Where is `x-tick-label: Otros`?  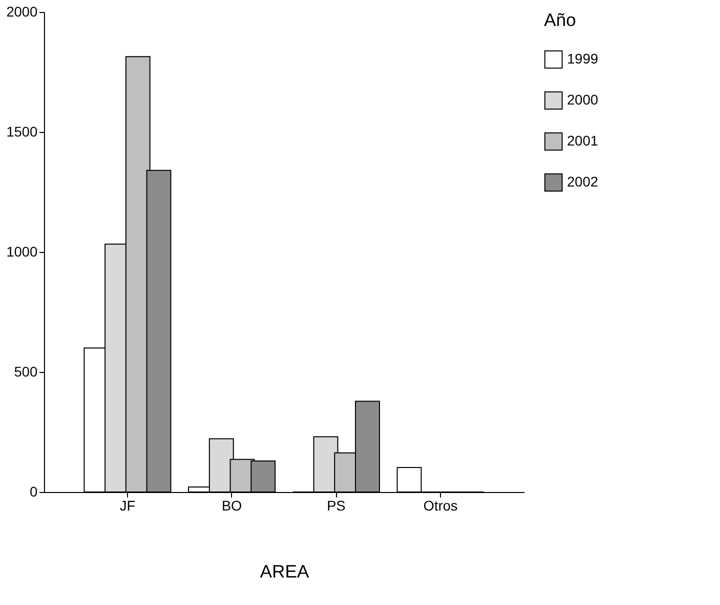 x-tick-label: Otros is located at coordinates (440, 506).